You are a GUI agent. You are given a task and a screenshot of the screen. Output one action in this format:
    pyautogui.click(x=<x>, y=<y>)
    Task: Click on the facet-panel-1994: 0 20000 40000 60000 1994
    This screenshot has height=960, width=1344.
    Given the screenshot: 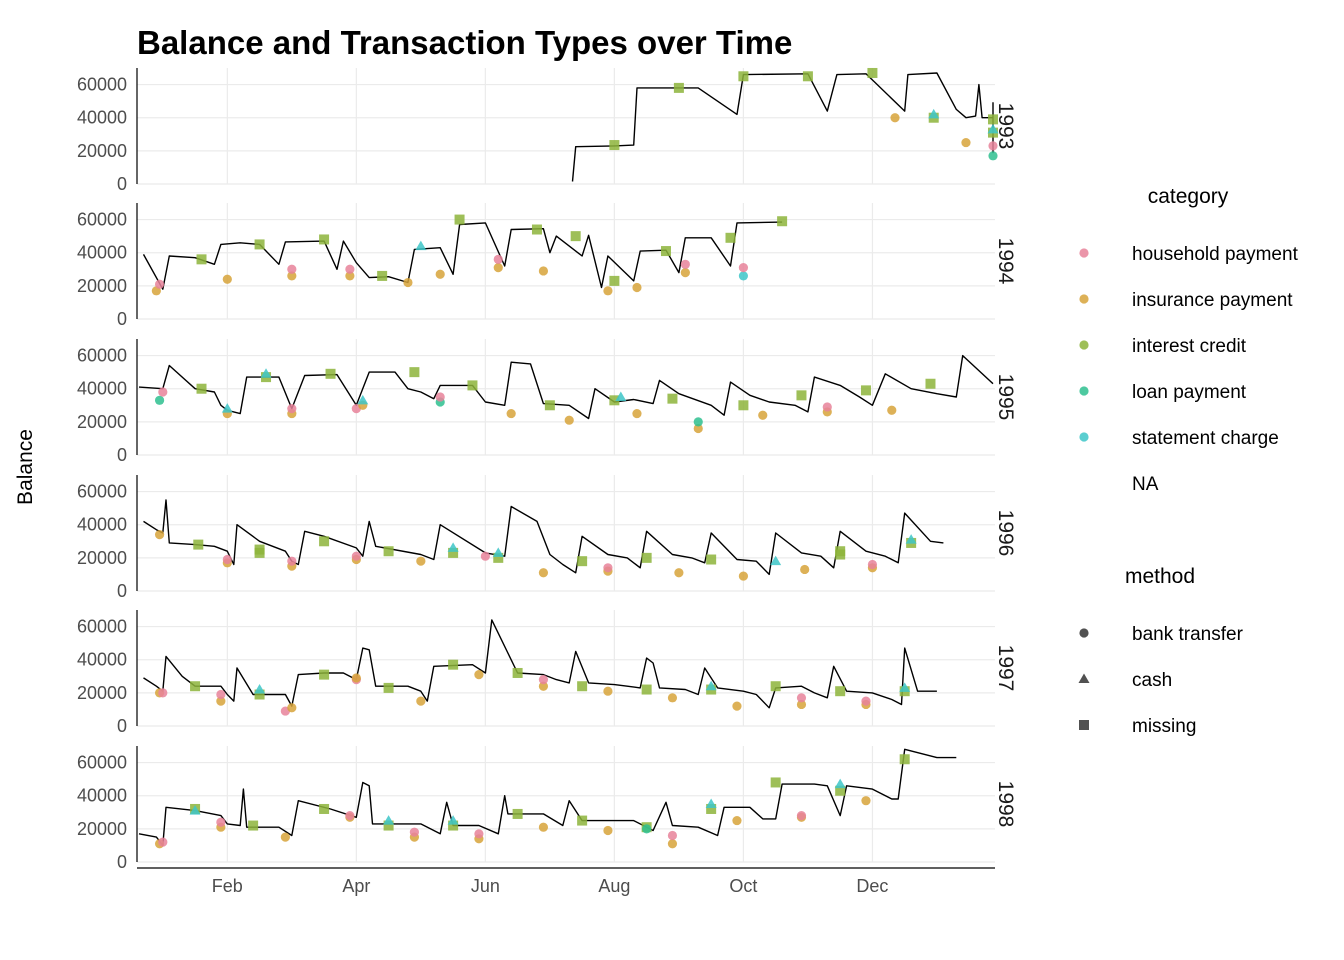 What is the action you would take?
    pyautogui.click(x=547, y=266)
    